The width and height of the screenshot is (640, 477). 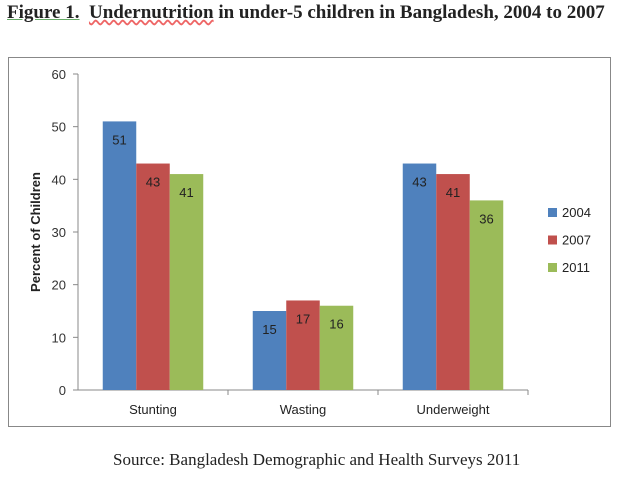 I want to click on y-tick-label: 40, so click(x=59, y=179).